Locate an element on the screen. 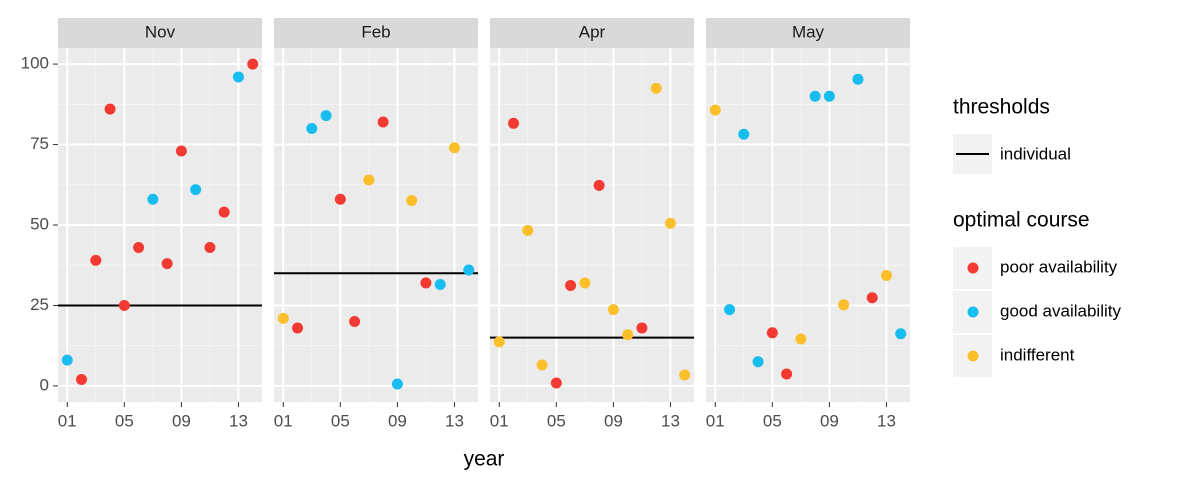 This screenshot has width=1185, height=478. y-tick-label: 100 is located at coordinates (35, 63).